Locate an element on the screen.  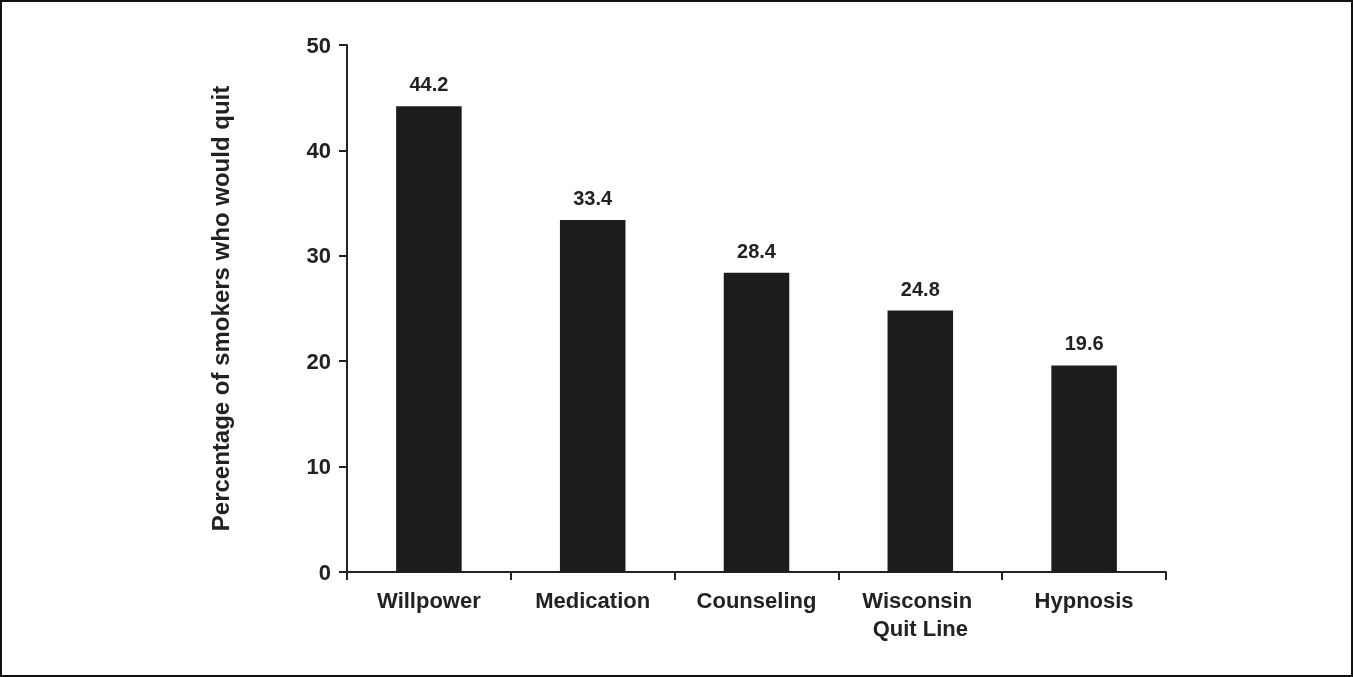
data-label: 44.2 is located at coordinates (429, 84).